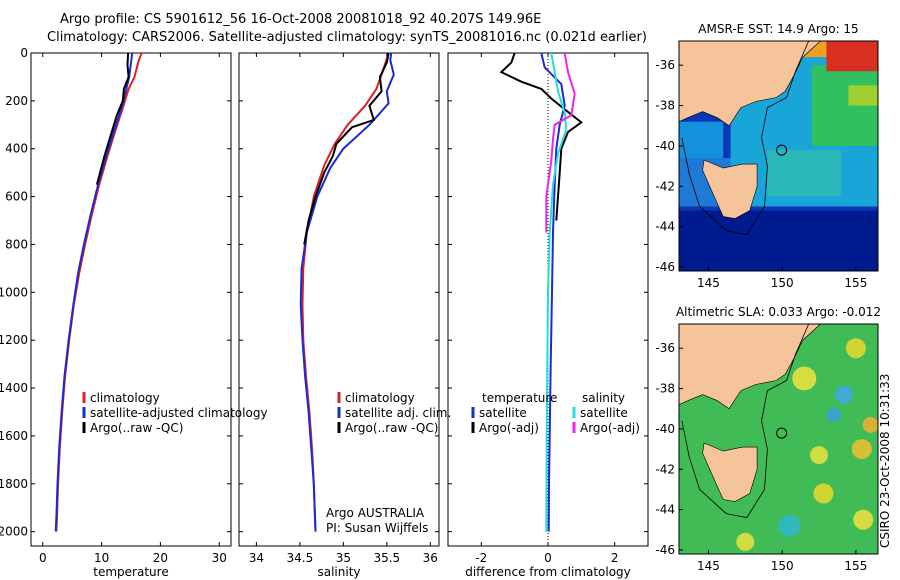  What do you see at coordinates (519, 398) in the screenshot?
I see `difference-legend-temperature-header: temperature` at bounding box center [519, 398].